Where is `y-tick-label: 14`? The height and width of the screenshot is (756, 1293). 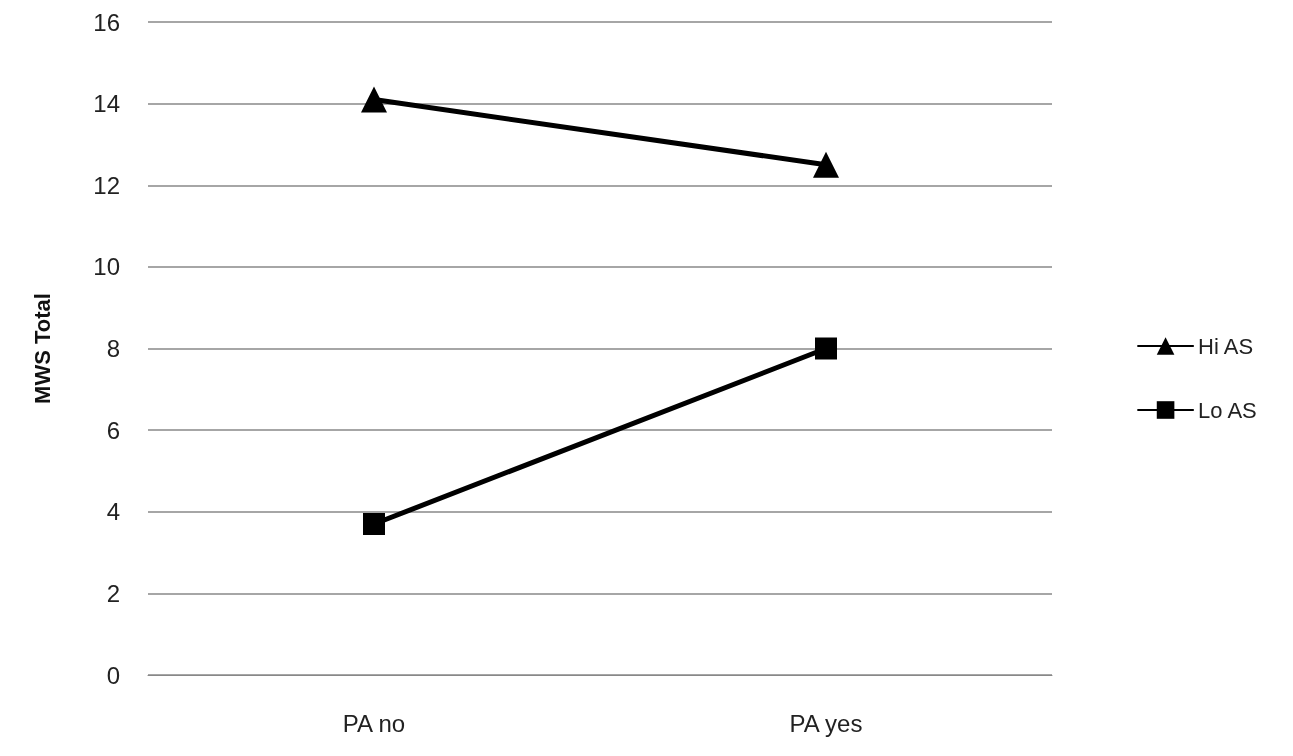 y-tick-label: 14 is located at coordinates (106, 104).